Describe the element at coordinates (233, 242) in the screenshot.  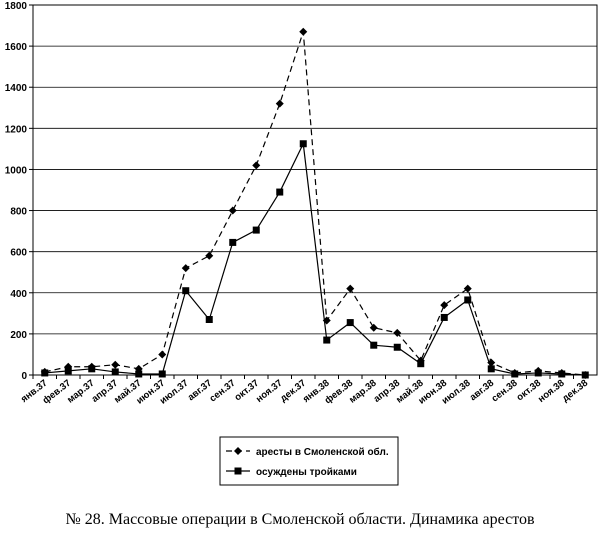
I see `square-marker-сен.37` at that location.